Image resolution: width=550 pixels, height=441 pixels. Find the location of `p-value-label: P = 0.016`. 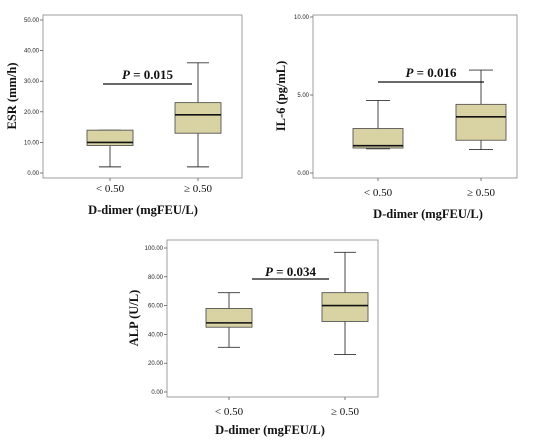

p-value-label: P = 0.016 is located at coordinates (431, 72).